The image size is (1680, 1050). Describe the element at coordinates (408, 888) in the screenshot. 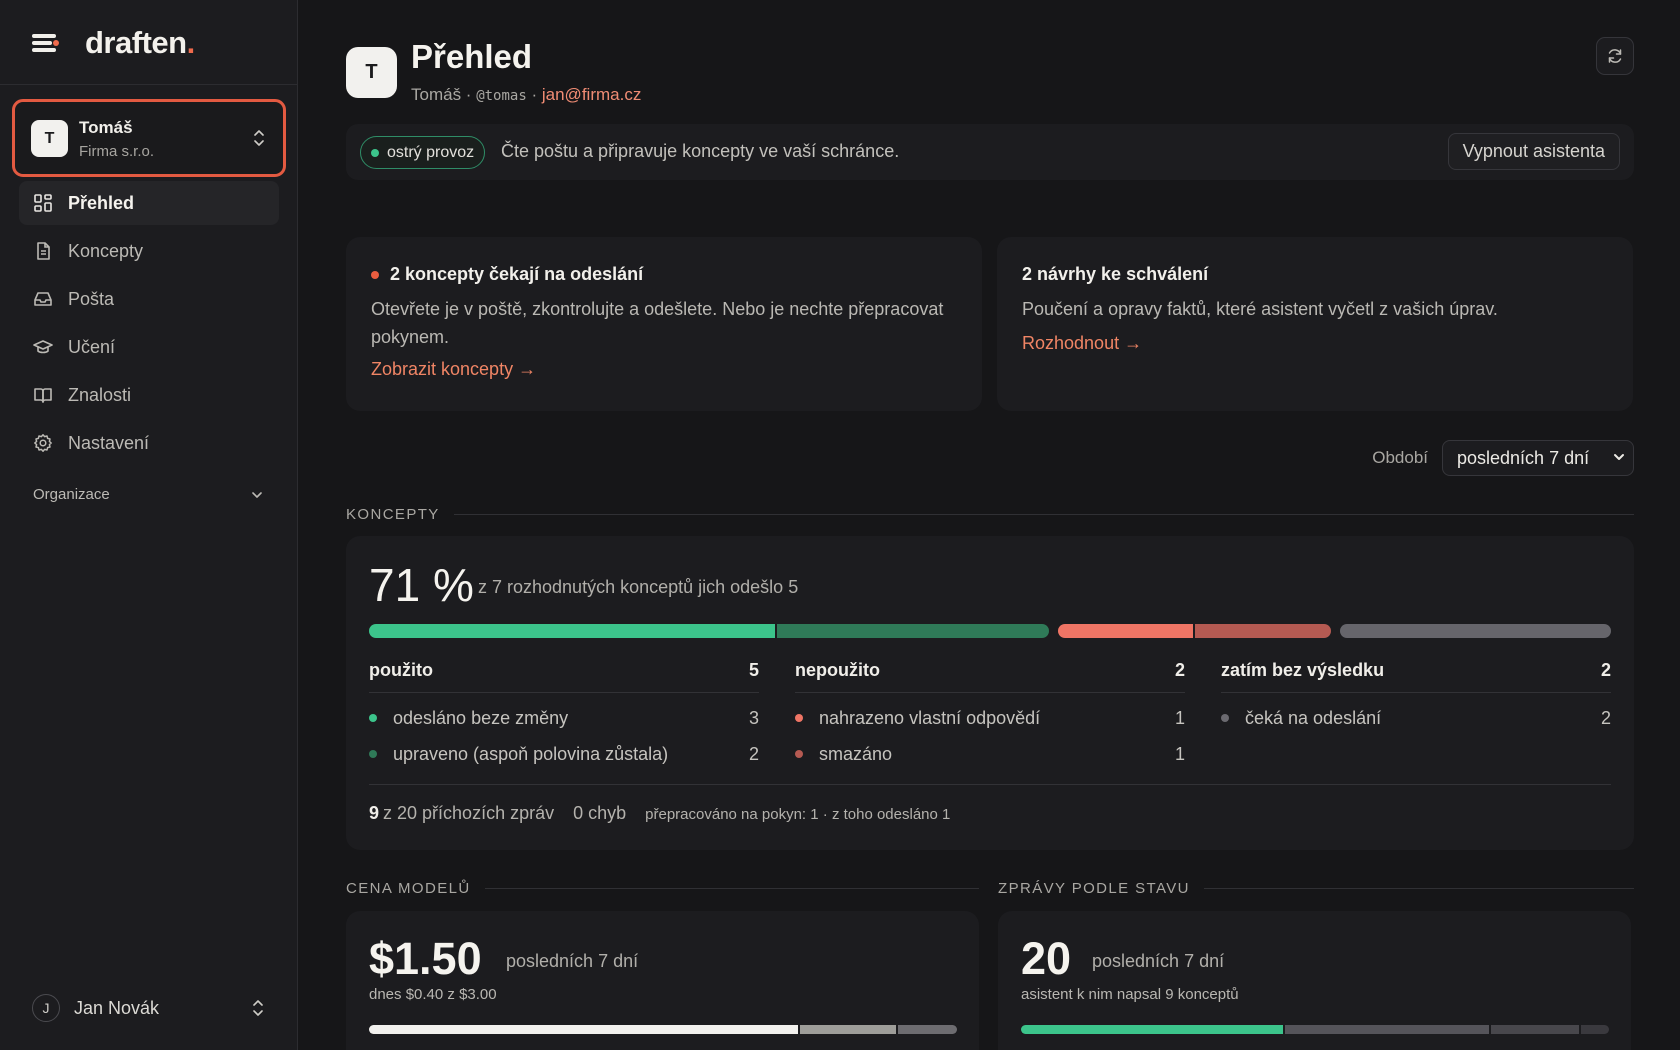

I see `cost-section-text: CENA MODELŮ` at that location.